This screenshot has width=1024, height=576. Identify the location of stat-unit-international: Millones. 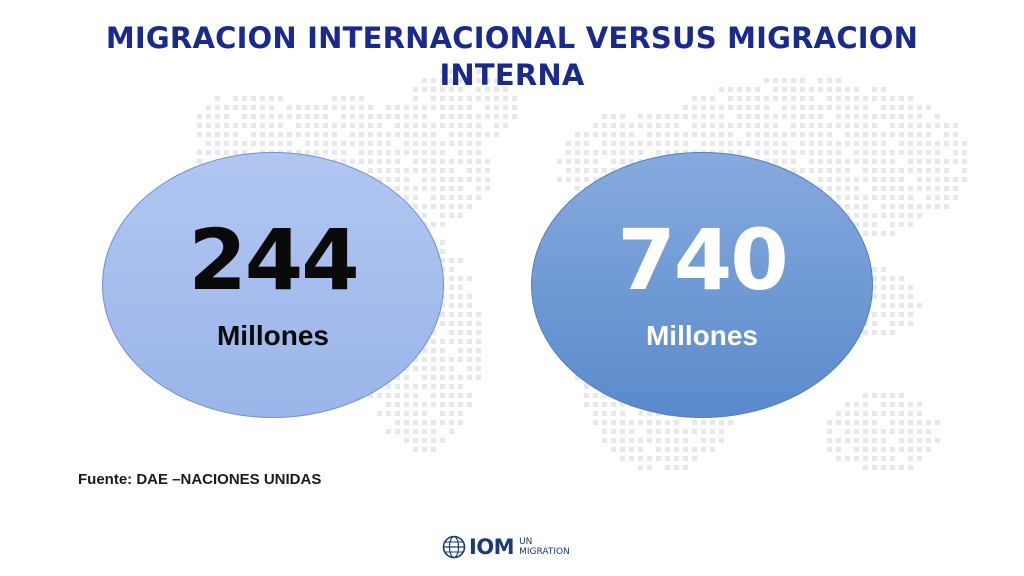
(272, 335).